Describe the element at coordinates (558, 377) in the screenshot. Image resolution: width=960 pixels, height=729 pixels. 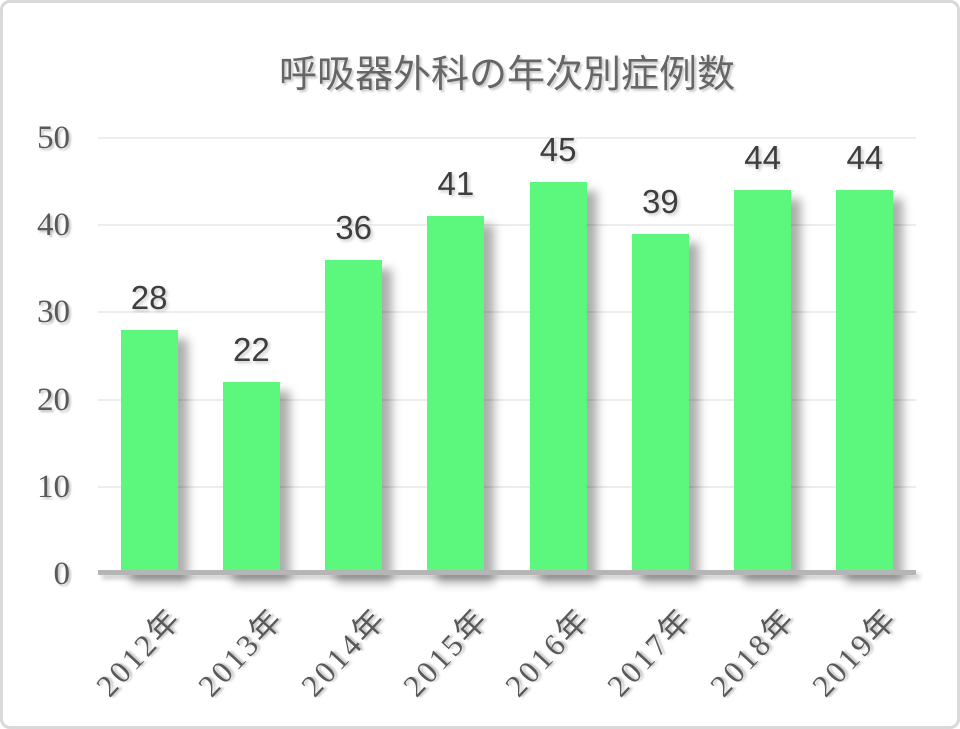
I see `bar-2016年` at that location.